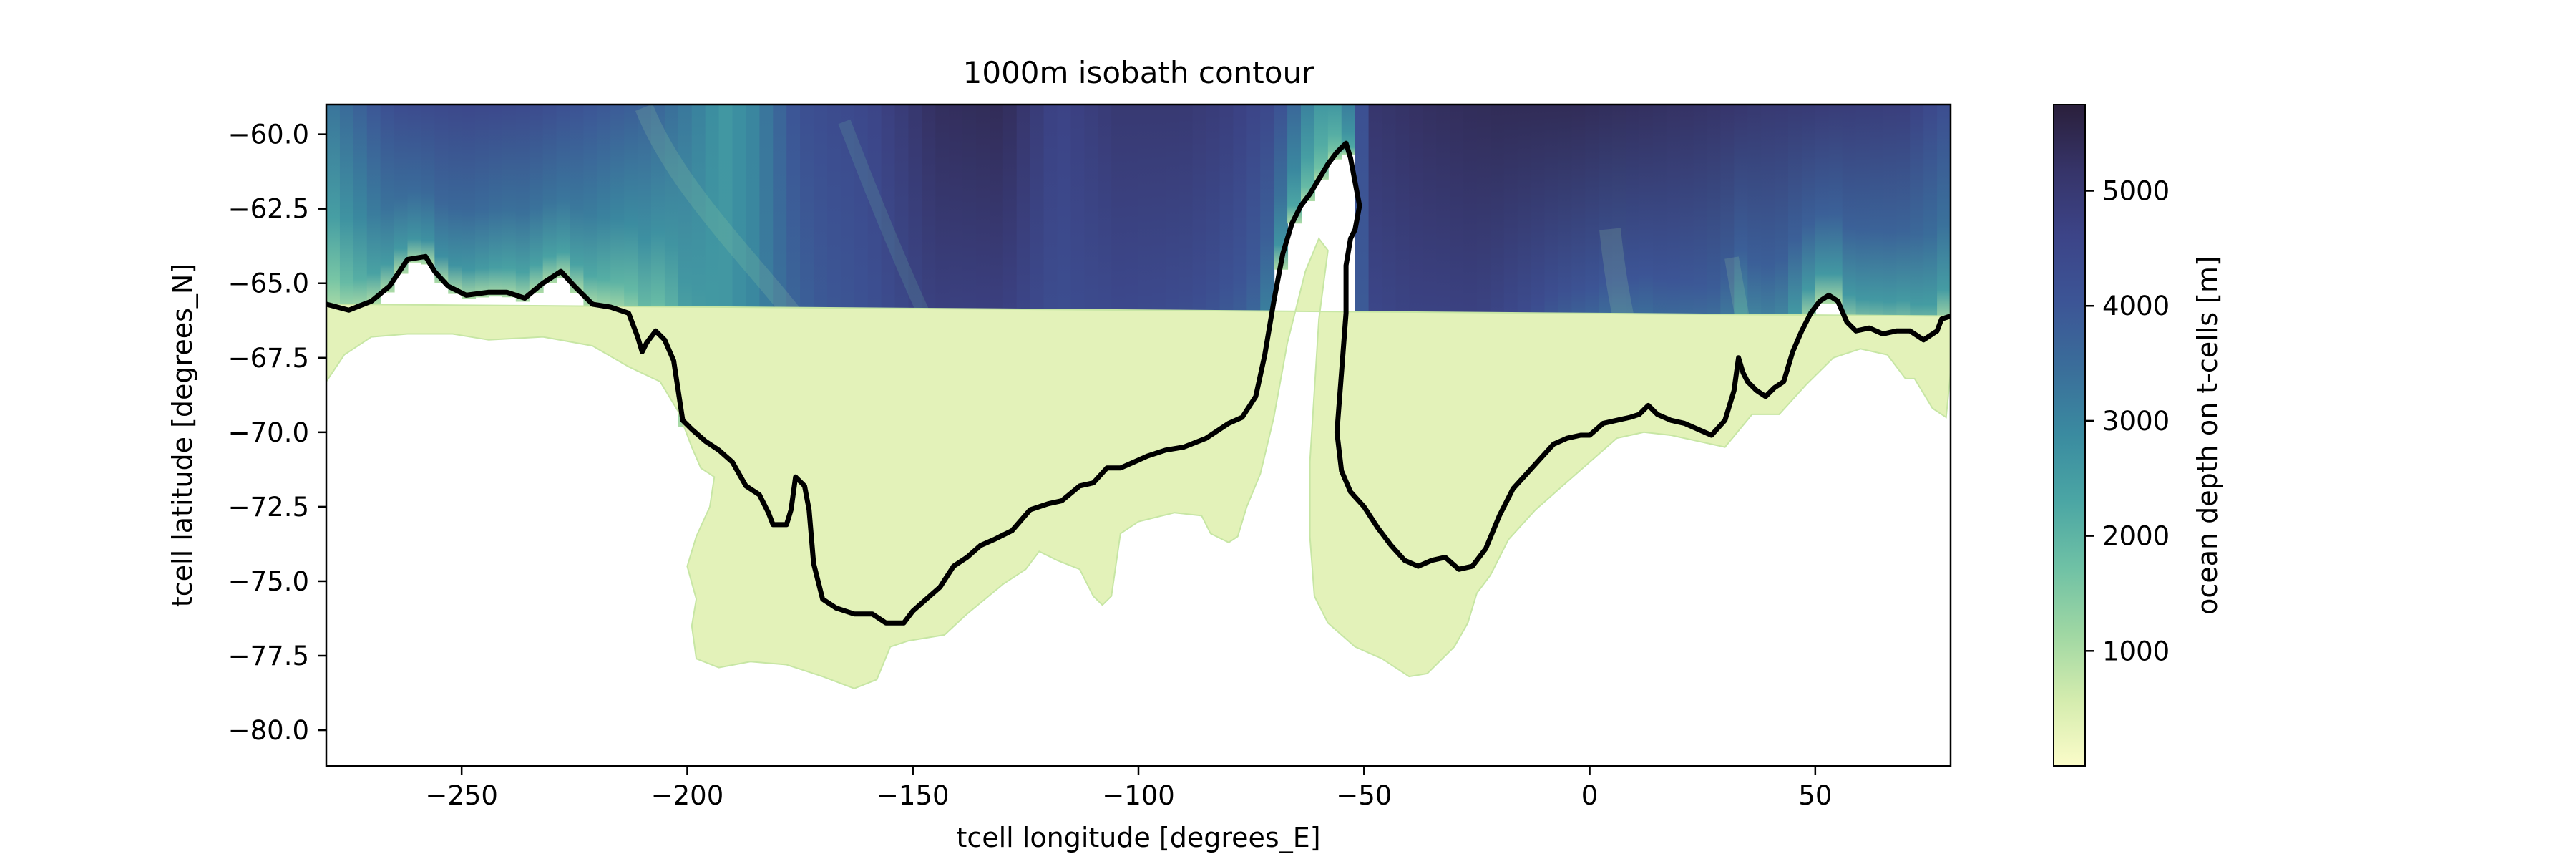 This screenshot has height=859, width=2576. What do you see at coordinates (268, 283) in the screenshot?
I see `y-tick-label: −65.0` at bounding box center [268, 283].